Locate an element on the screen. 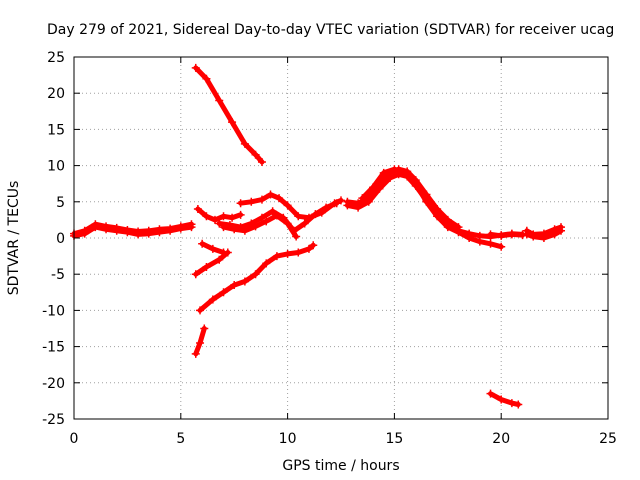 This screenshot has width=640, height=480. x-tick-label: 5 is located at coordinates (180, 439).